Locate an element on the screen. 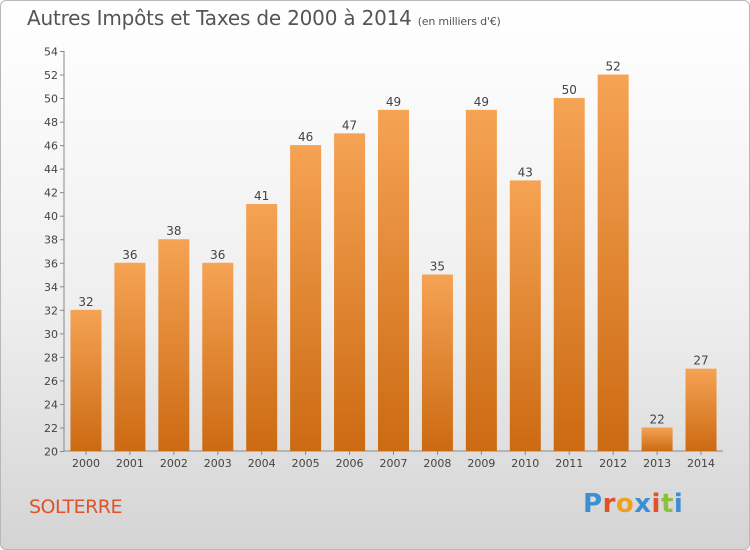 This screenshot has height=550, width=750. y-tick-label: 54 is located at coordinates (51, 52).